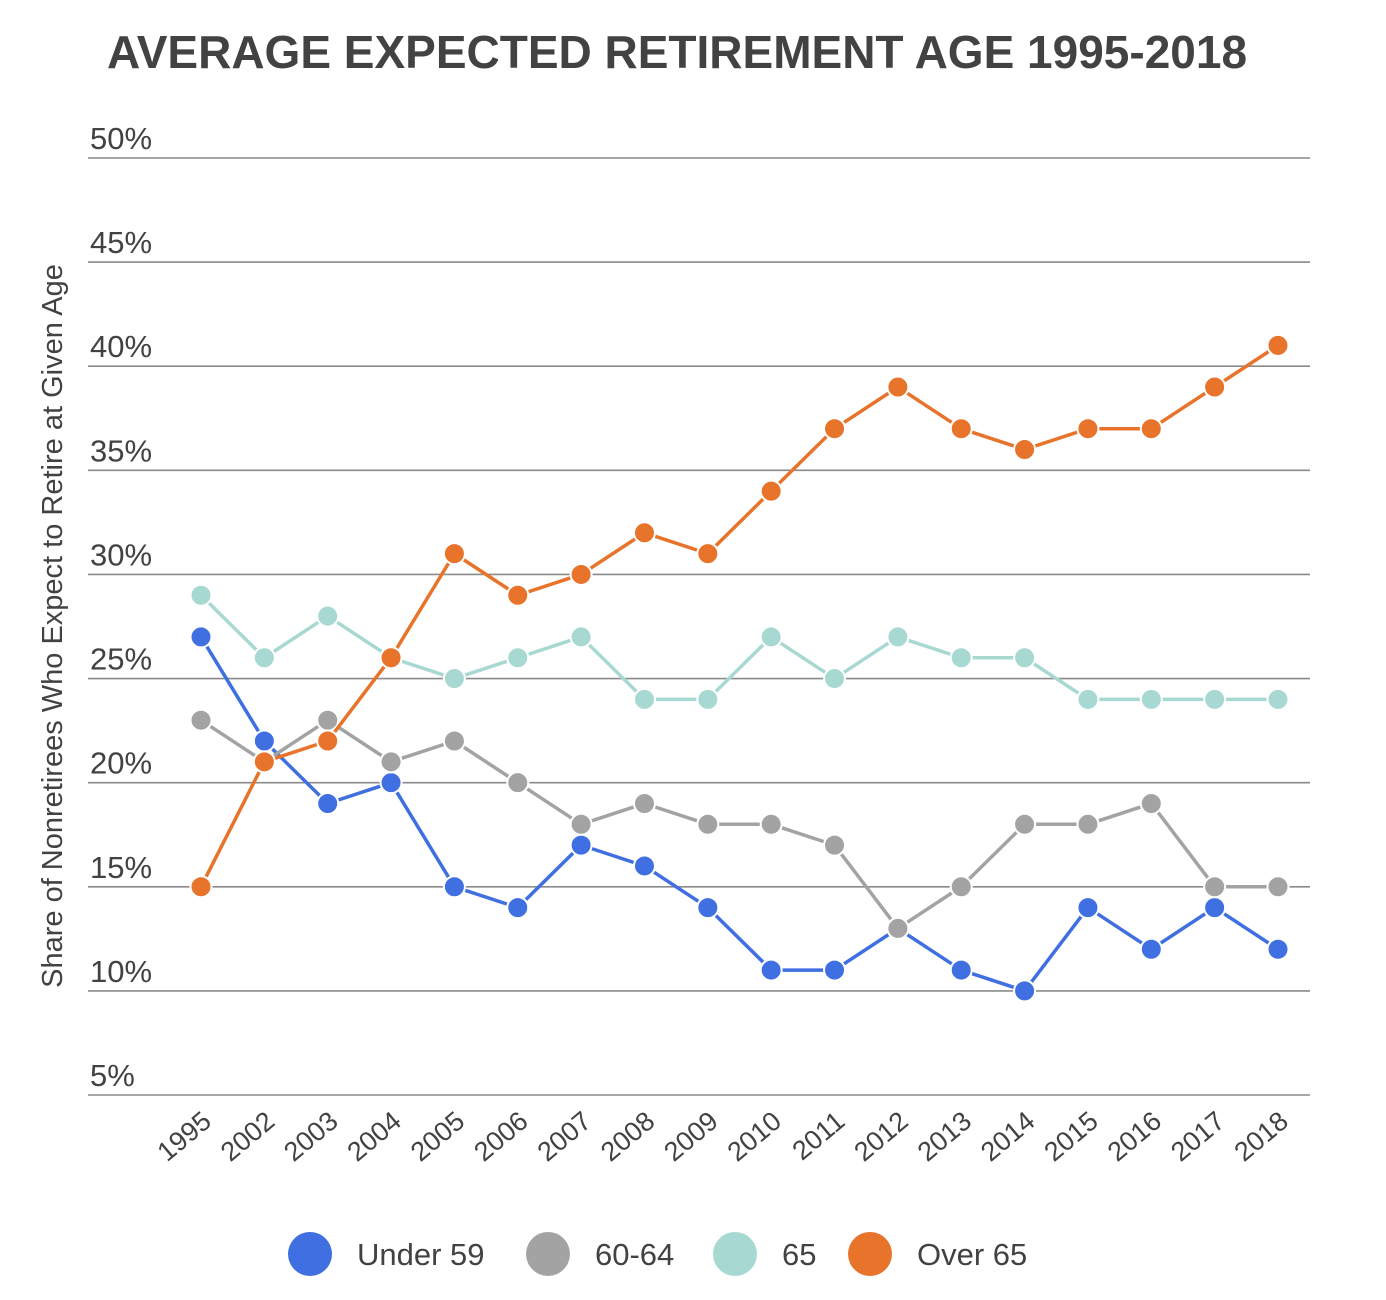 The width and height of the screenshot is (1386, 1300). I want to click on legend-label: 60-64, so click(634, 1254).